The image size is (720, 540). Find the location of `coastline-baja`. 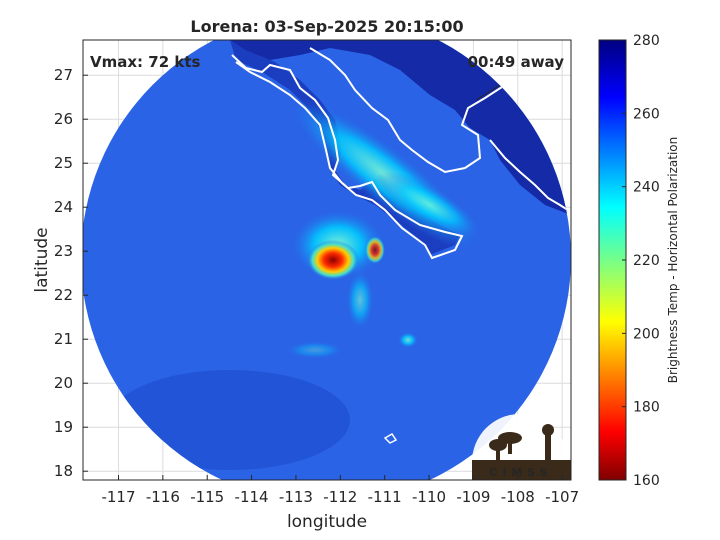

coastline-baja is located at coordinates (347, 157).